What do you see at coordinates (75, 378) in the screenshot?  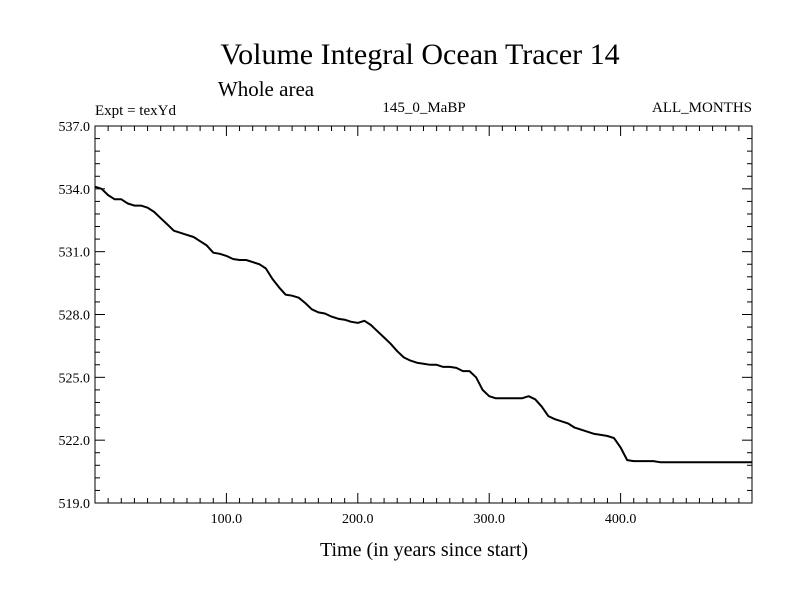 I see `y-tick-label: 525.0` at bounding box center [75, 378].